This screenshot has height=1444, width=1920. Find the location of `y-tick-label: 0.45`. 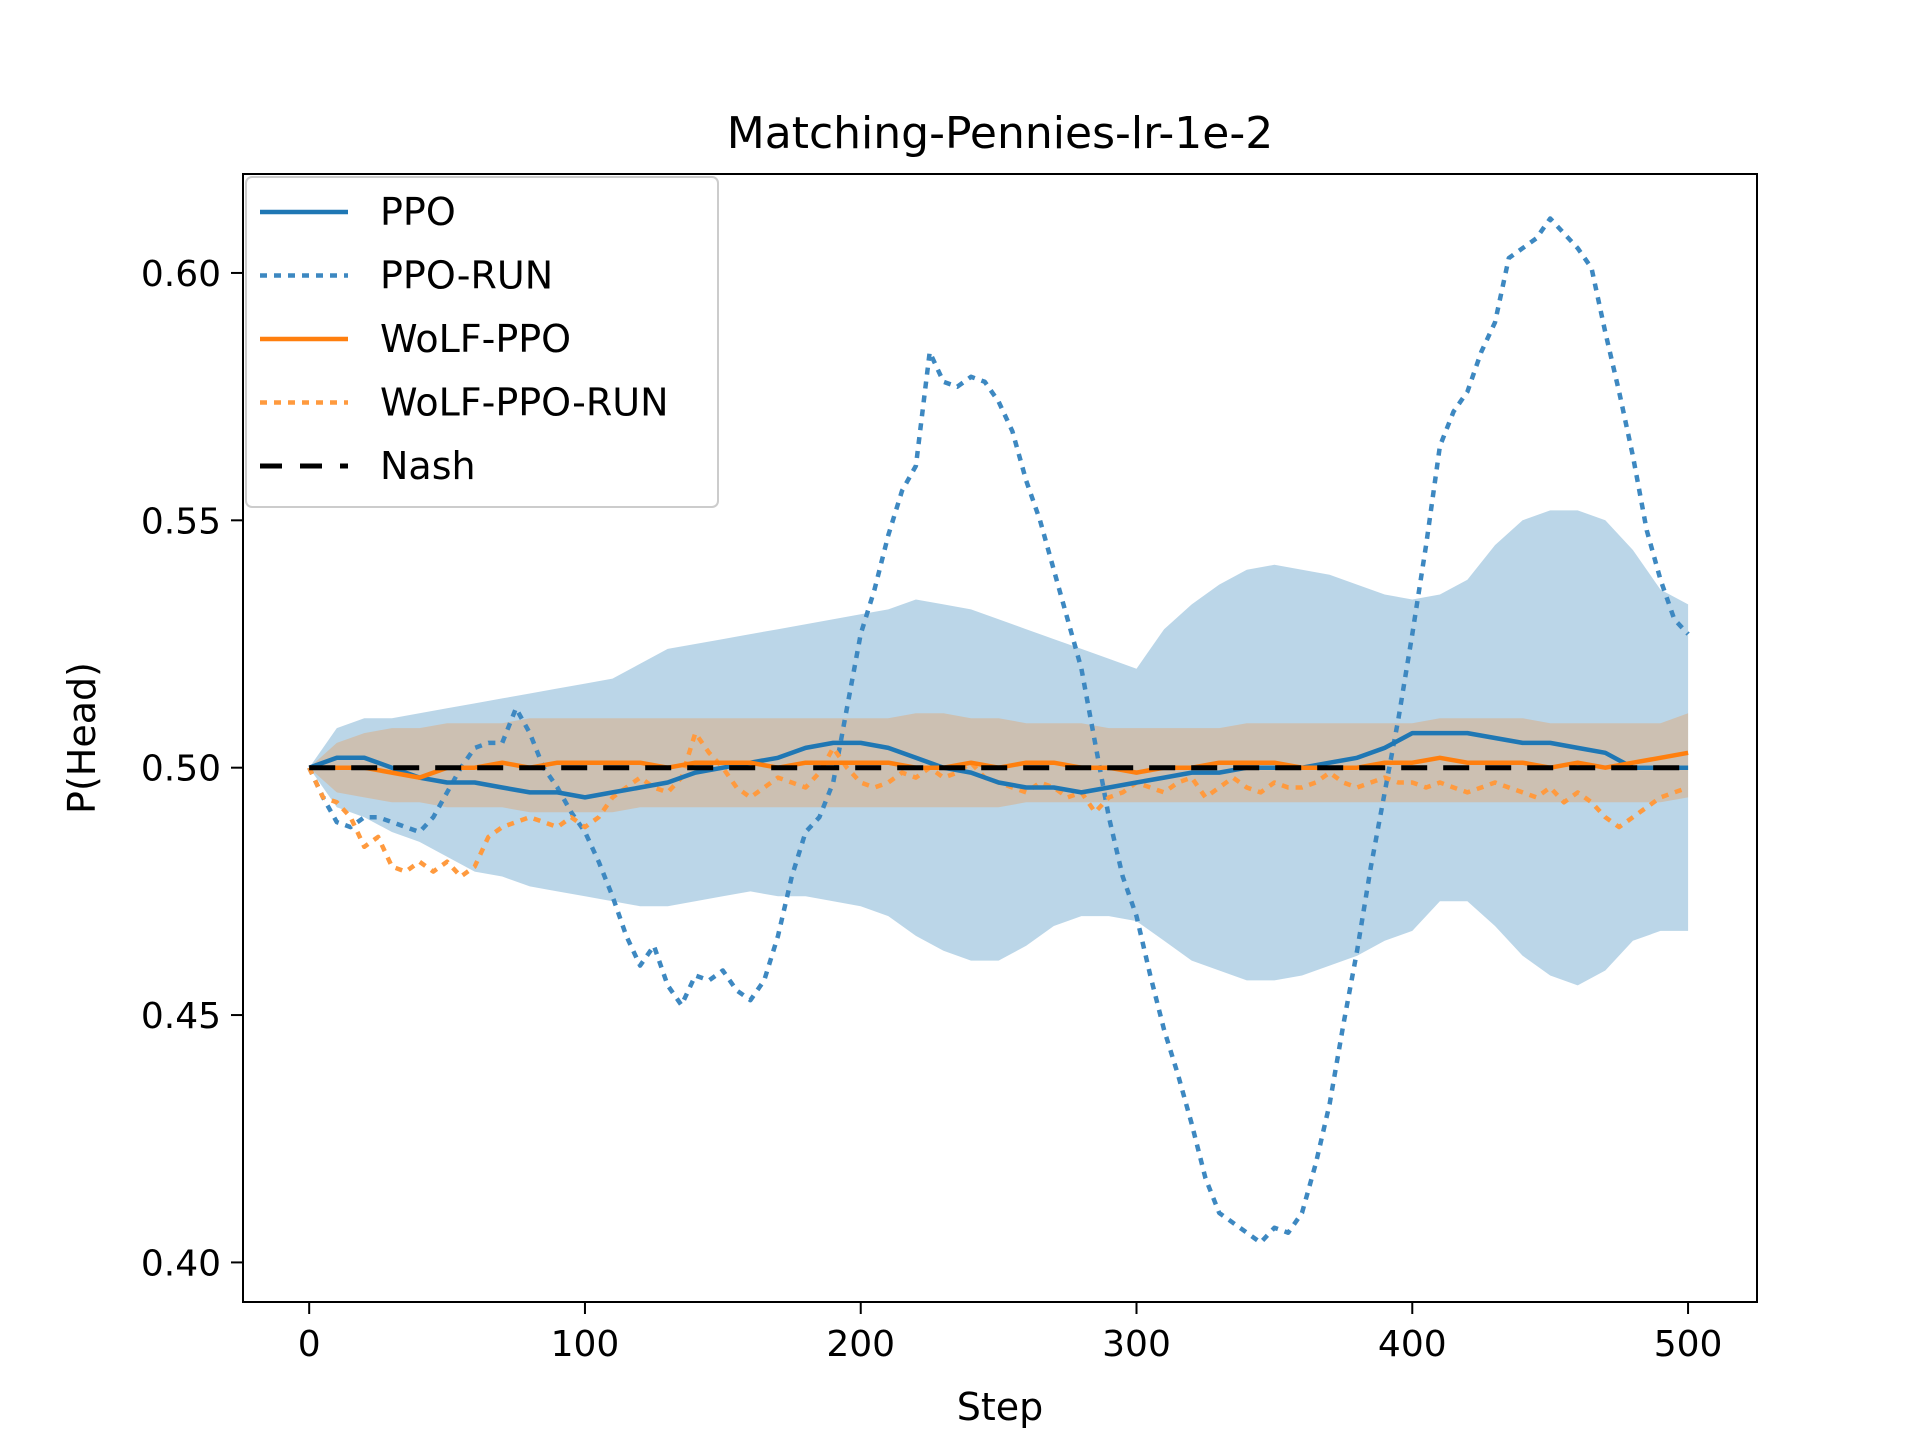

y-tick-label: 0.45 is located at coordinates (181, 1016).